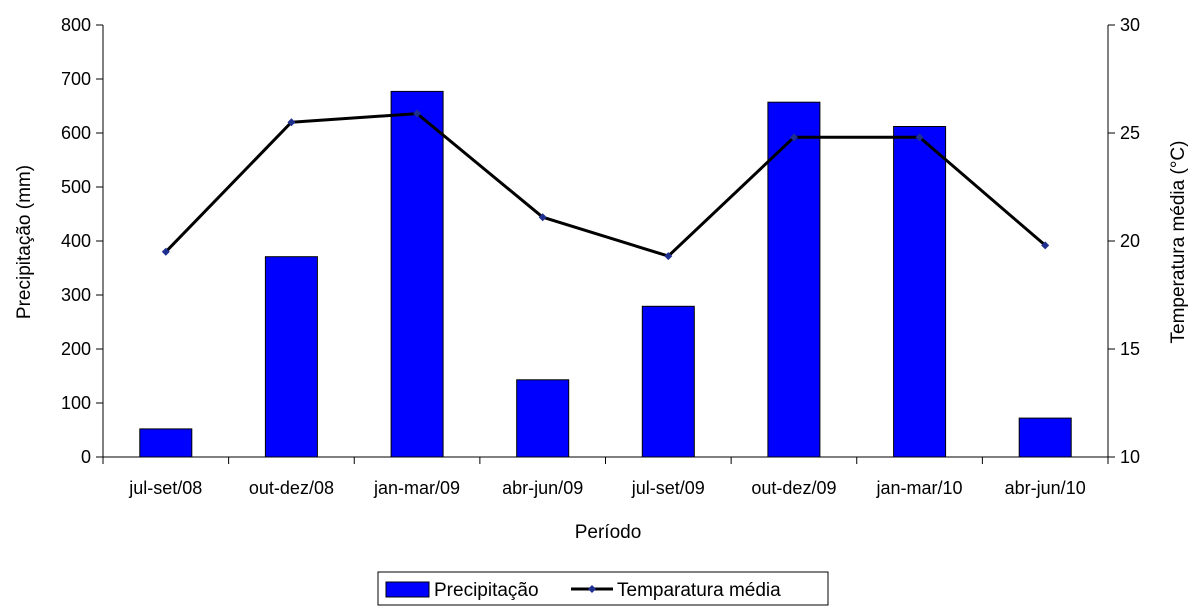  Describe the element at coordinates (793, 488) in the screenshot. I see `x-tick-label-5: out-dez/09` at that location.